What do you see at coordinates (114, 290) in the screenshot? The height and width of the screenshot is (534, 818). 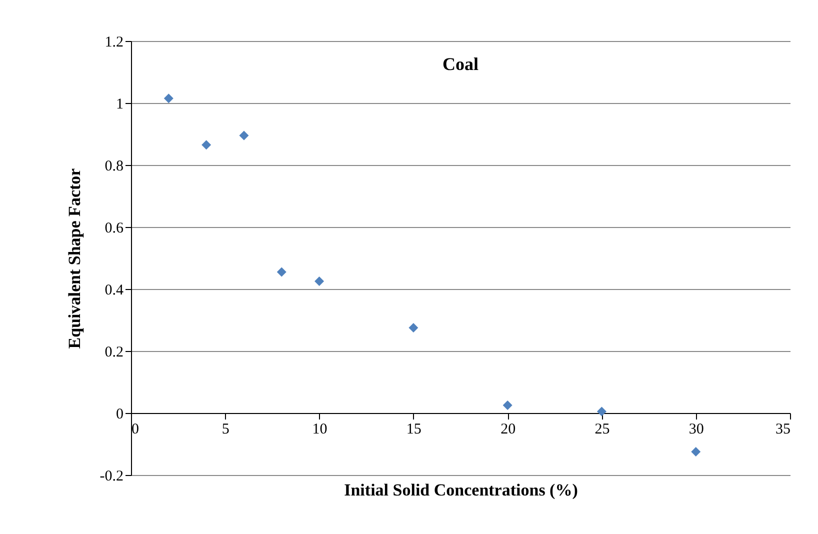 I see `y-tick-label: 0.4` at bounding box center [114, 290].